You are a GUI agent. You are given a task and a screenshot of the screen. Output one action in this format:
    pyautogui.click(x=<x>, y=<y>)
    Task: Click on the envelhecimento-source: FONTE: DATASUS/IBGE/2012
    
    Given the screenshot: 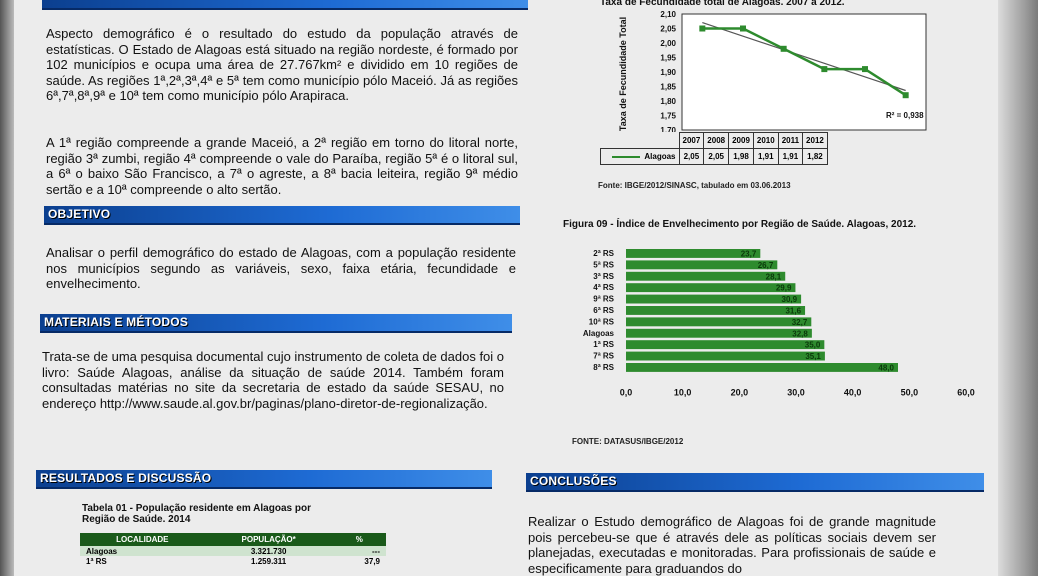 What is the action you would take?
    pyautogui.click(x=628, y=441)
    